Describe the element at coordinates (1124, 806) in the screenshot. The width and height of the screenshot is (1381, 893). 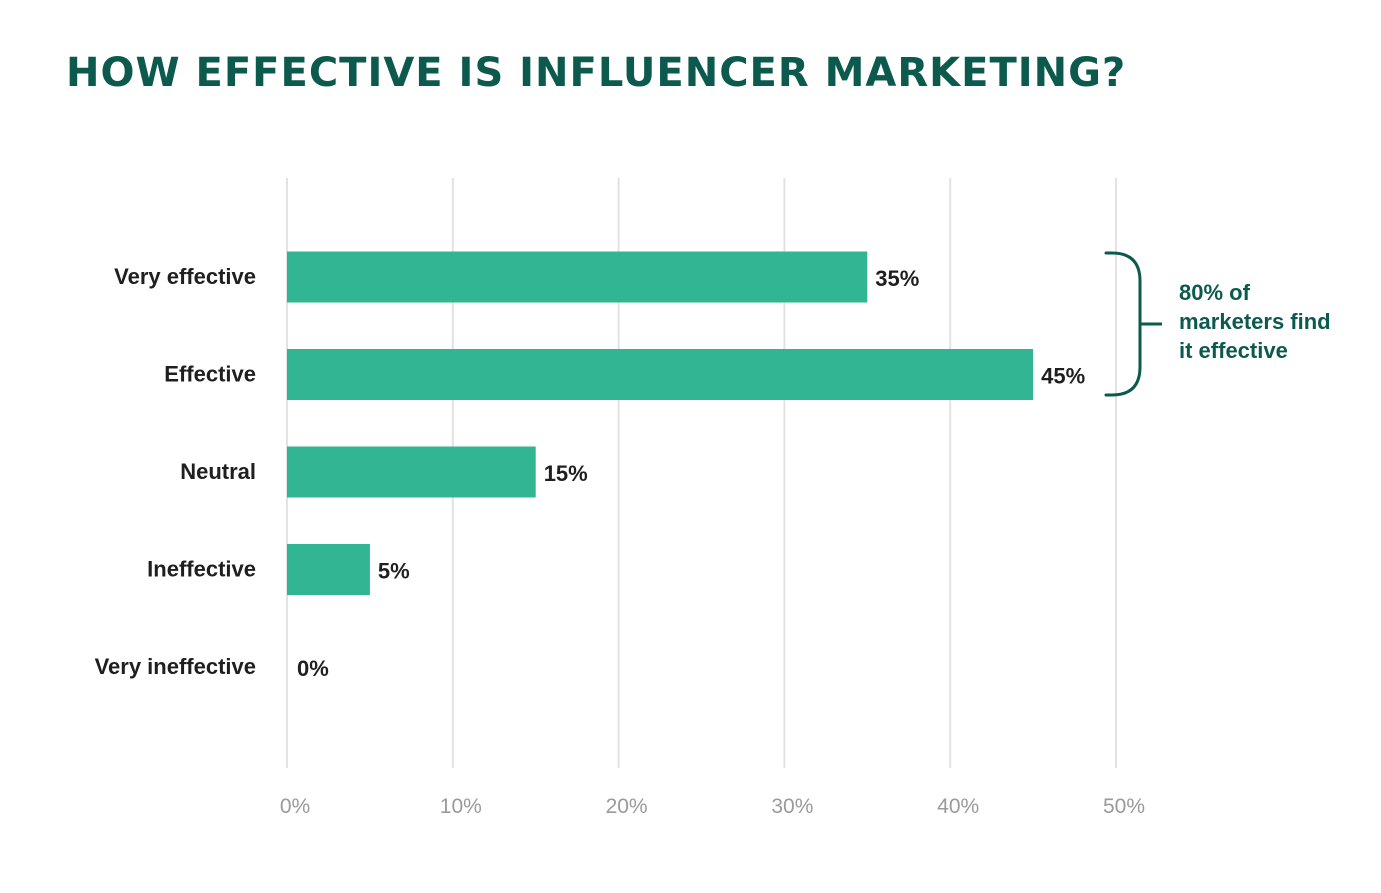
I see `x-tick-label: 50%` at that location.